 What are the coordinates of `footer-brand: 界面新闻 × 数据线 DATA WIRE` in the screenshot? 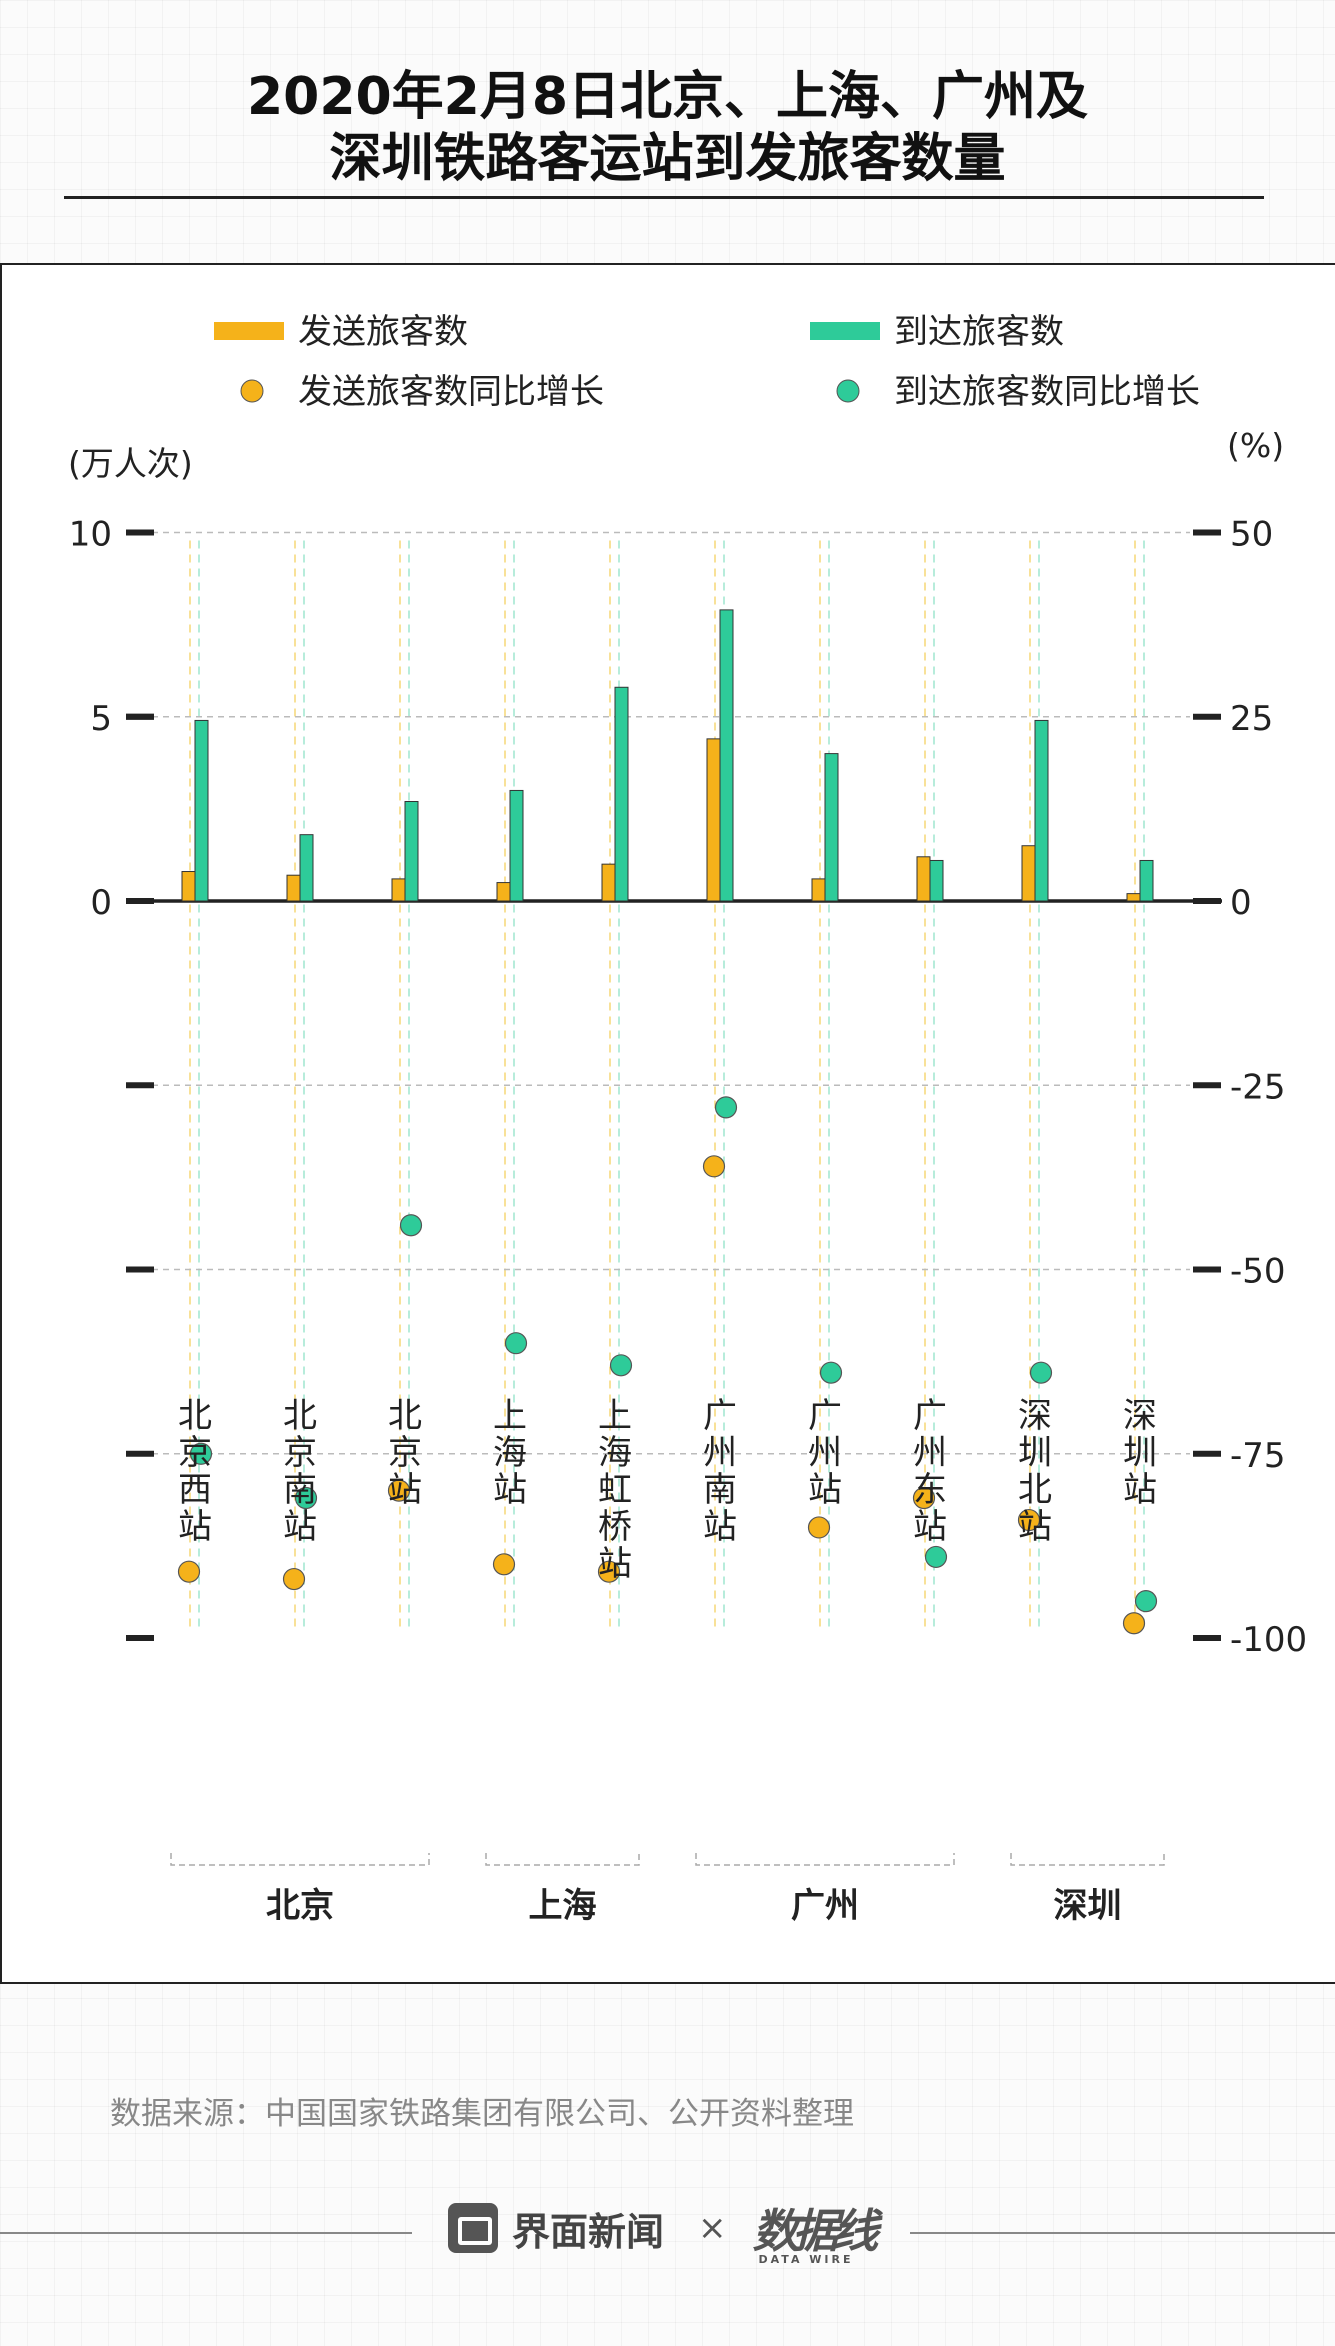 It's located at (663, 2230).